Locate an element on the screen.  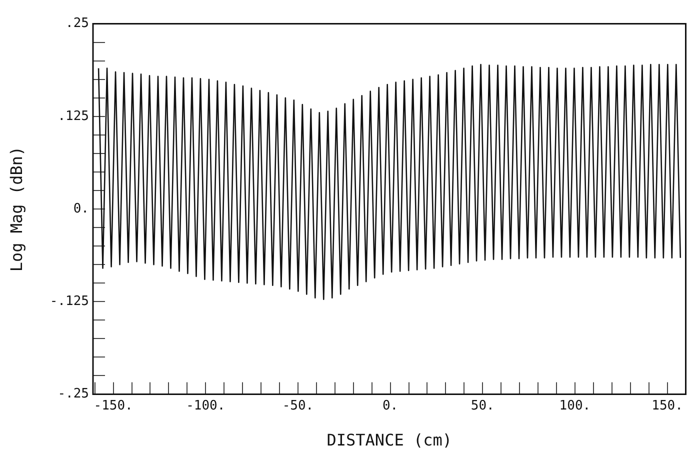
y-tick-label: 0. is located at coordinates (81, 208).